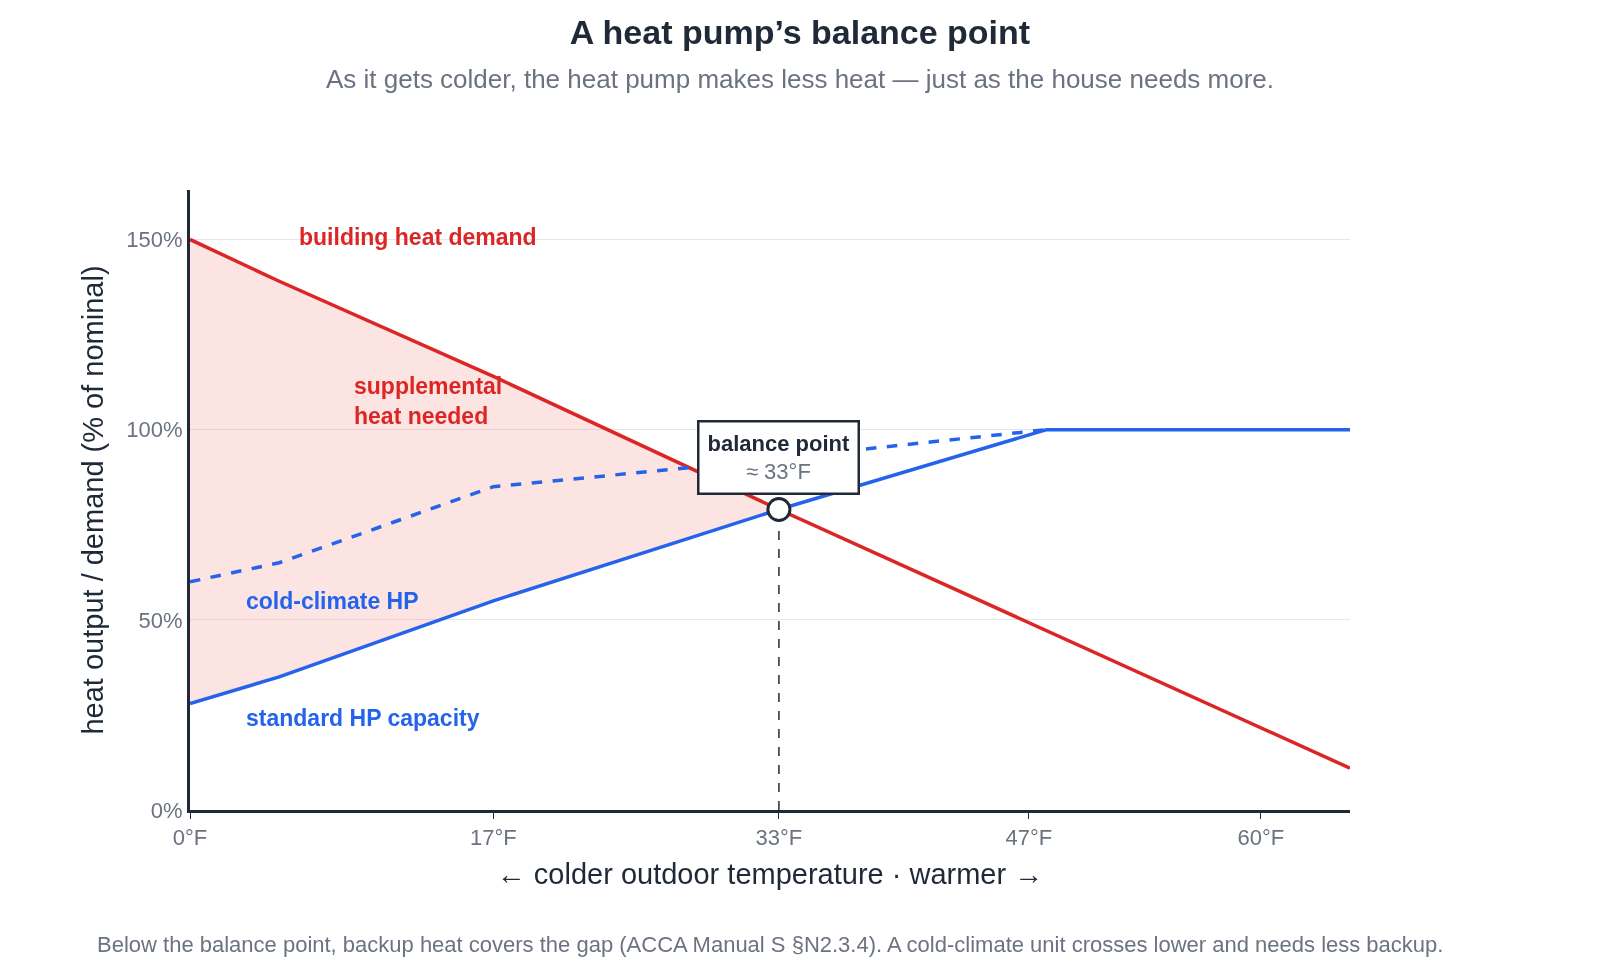 The width and height of the screenshot is (1600, 980). I want to click on chart-subtitle: As it gets colder, the heat pump makes less heat — just as the house needs more., so click(800, 79).